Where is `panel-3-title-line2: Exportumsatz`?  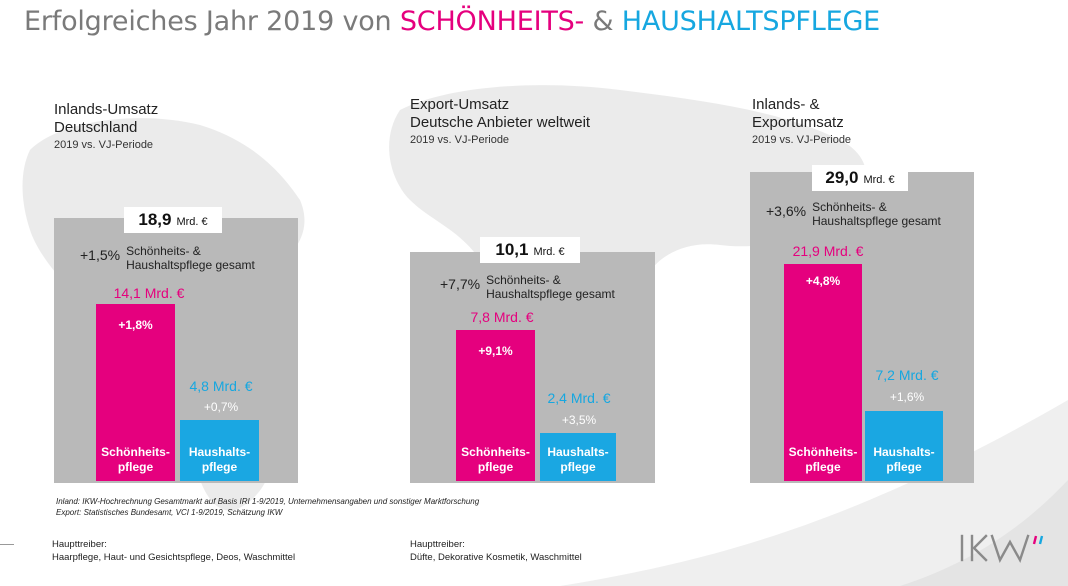
panel-3-title-line2: Exportumsatz is located at coordinates (798, 122).